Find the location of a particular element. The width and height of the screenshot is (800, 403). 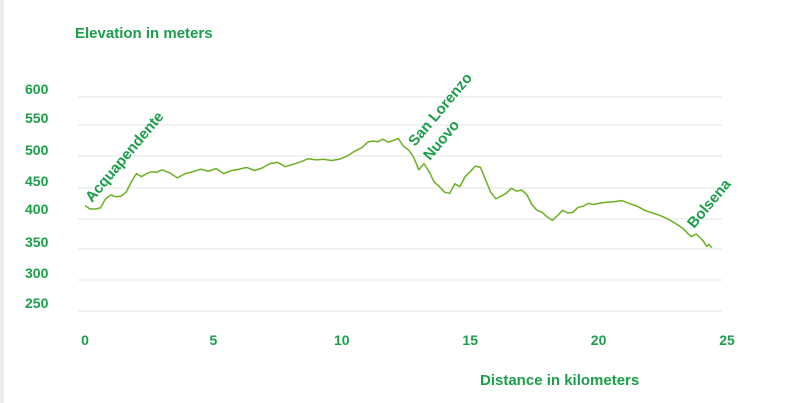

annotation-bolsena: Bolsena is located at coordinates (709, 203).